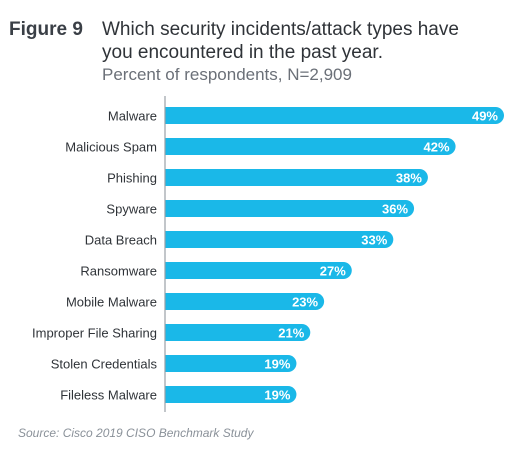 The image size is (531, 457). Describe the element at coordinates (242, 52) in the screenshot. I see `figure-title-line-2: you encountered in the past year.` at that location.